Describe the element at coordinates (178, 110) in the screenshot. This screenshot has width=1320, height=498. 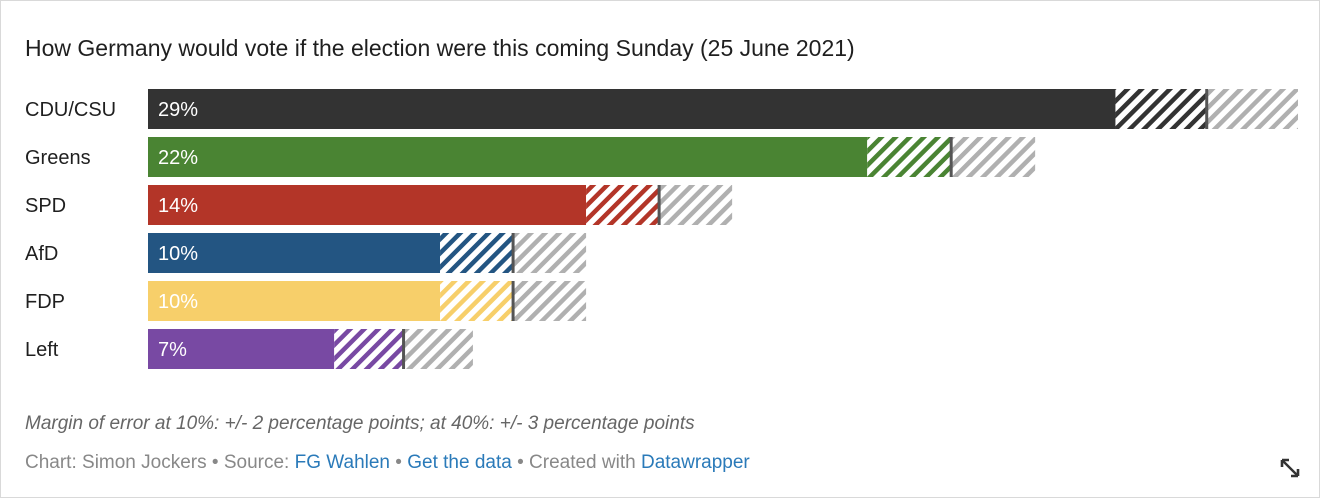
I see `value-label: 29%` at that location.